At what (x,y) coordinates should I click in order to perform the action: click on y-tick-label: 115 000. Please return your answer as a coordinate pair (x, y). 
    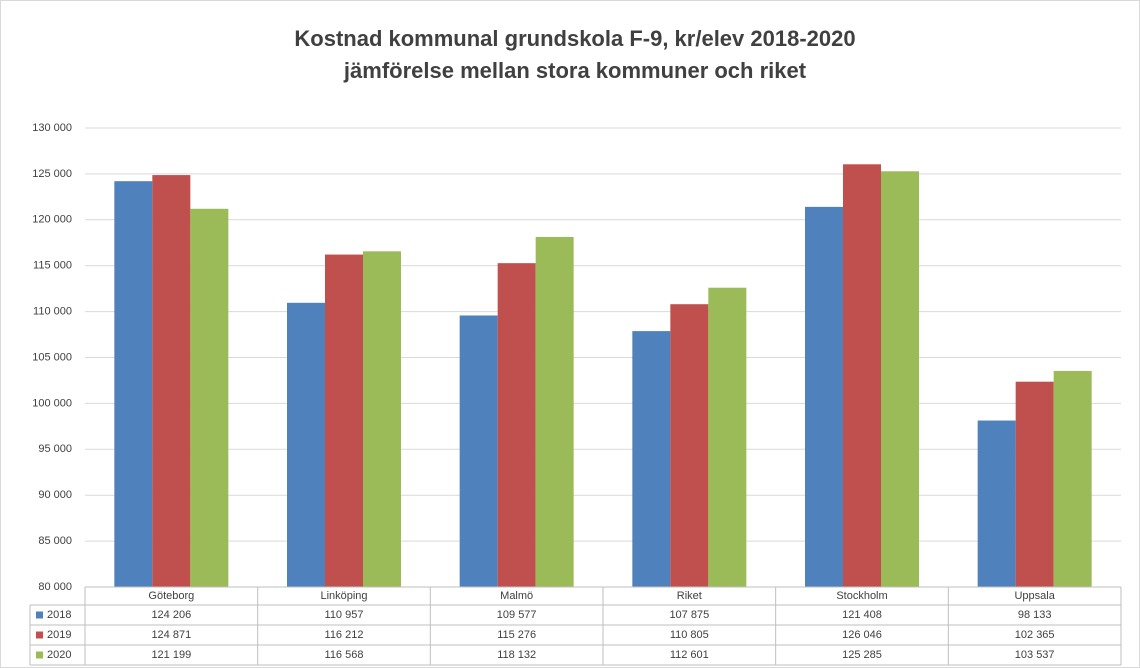
    Looking at the image, I should click on (52, 266).